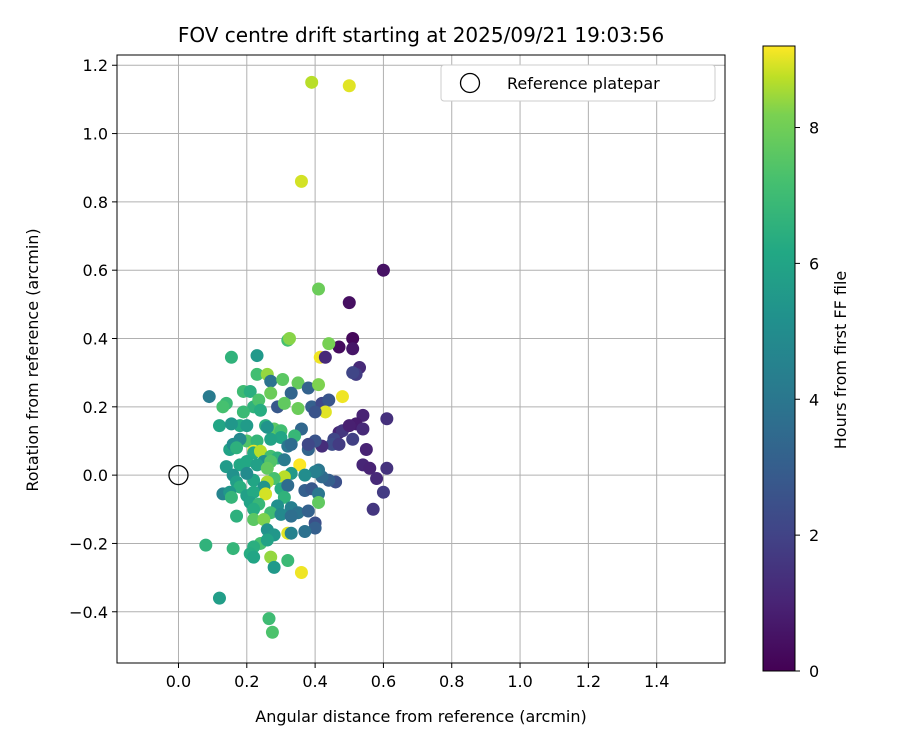 The width and height of the screenshot is (900, 750). Describe the element at coordinates (814, 263) in the screenshot. I see `colorbar-tick-label: 6` at that location.